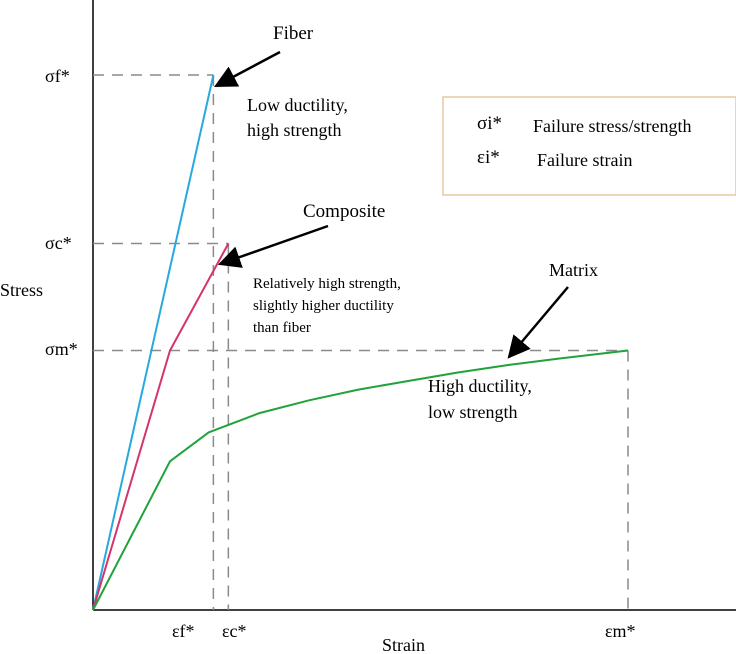 The height and width of the screenshot is (654, 736). I want to click on fiber-desc-line-2: high strength, so click(294, 130).